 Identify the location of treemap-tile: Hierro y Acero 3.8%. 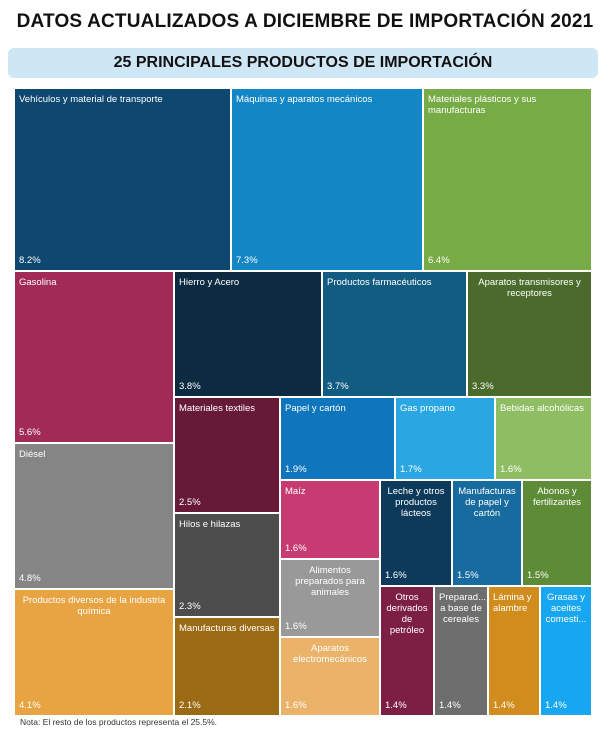
(248, 334).